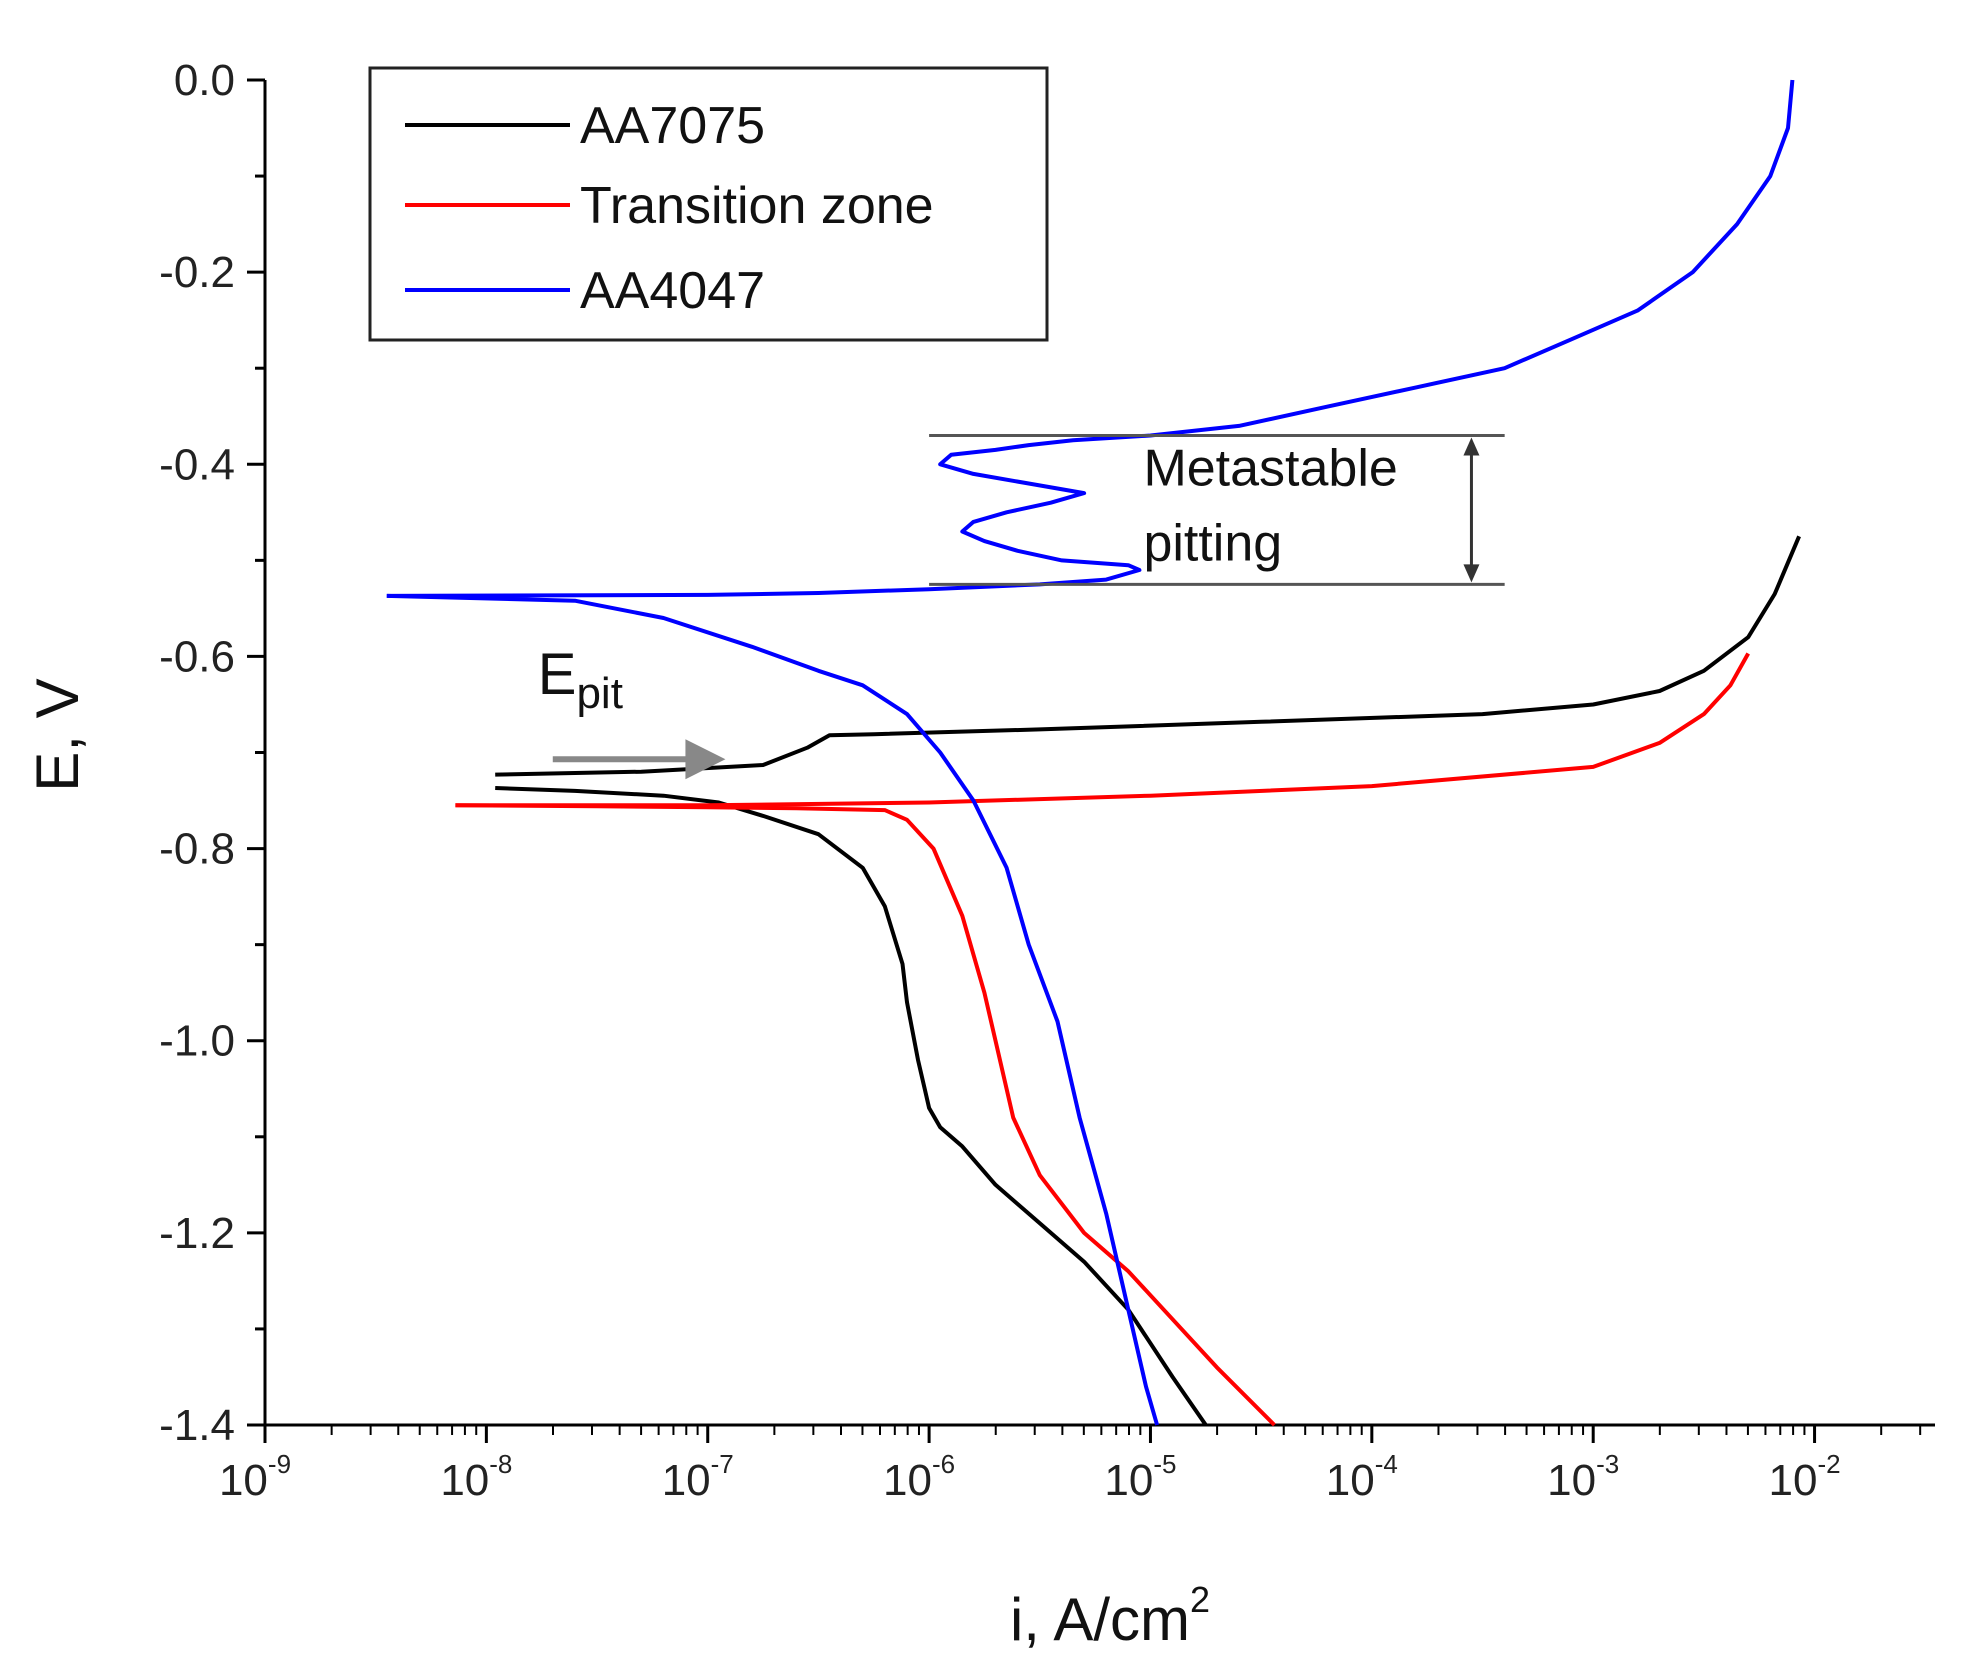 This screenshot has height=1662, width=1983. Describe the element at coordinates (705, 759) in the screenshot. I see `epit-arrow-head` at that location.